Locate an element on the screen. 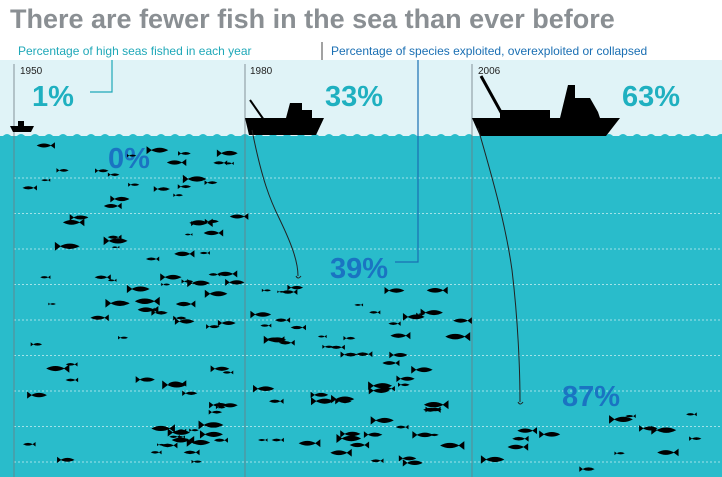 This screenshot has height=477, width=722. boat-small is located at coordinates (22, 126).